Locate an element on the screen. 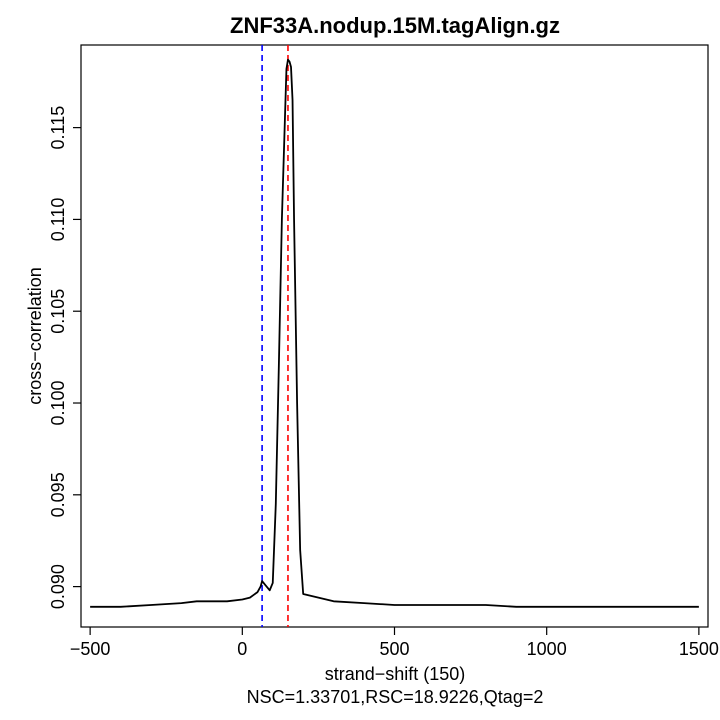  x-tick-label: −500 is located at coordinates (90, 649).